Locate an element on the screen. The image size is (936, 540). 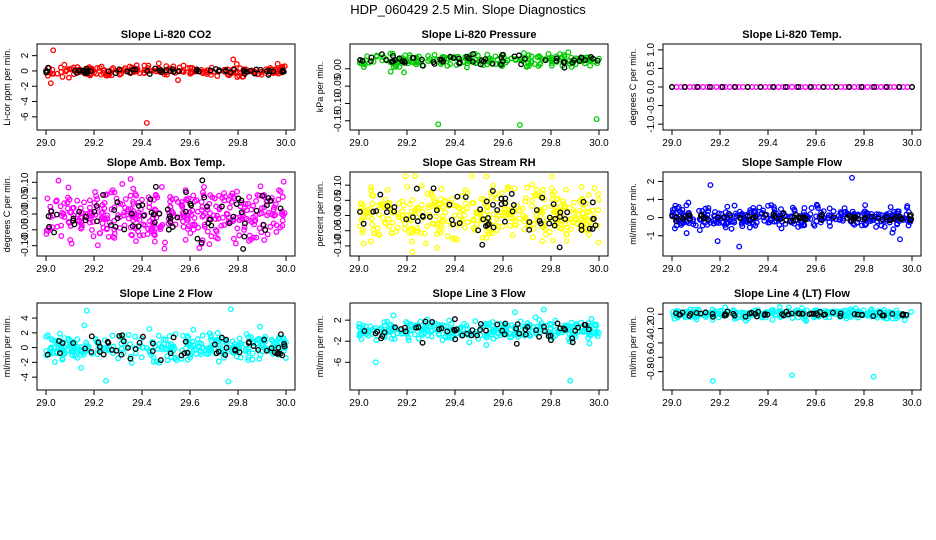
x-tick-label: 29.4 is located at coordinates (768, 143).